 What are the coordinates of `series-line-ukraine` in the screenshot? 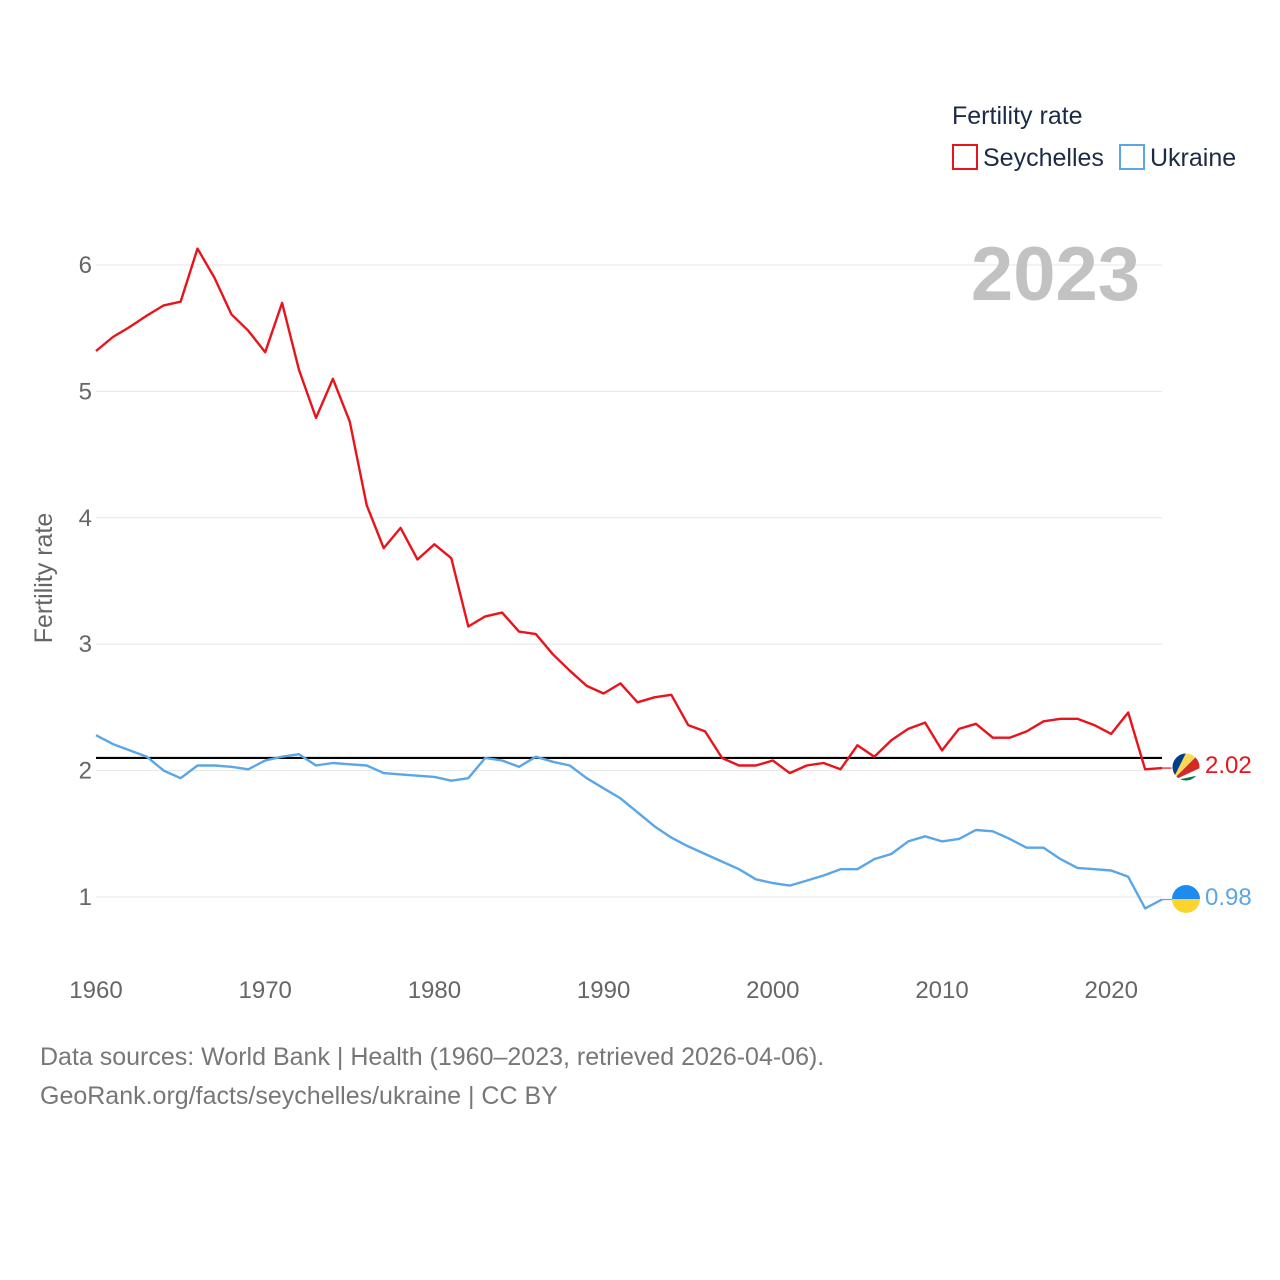 It's located at (629, 822).